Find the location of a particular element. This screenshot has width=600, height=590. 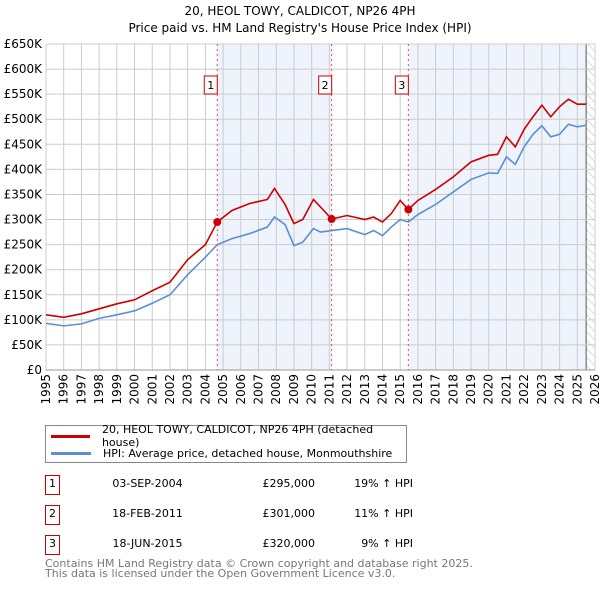

sale-price: £295,000 is located at coordinates (289, 483).